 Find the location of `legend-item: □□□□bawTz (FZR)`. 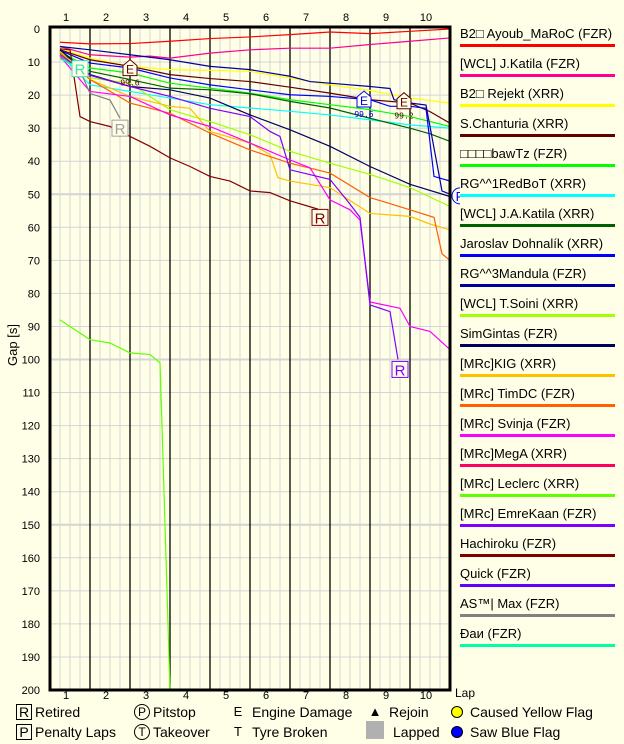

legend-item: □□□□bawTz (FZR) is located at coordinates (540, 161).